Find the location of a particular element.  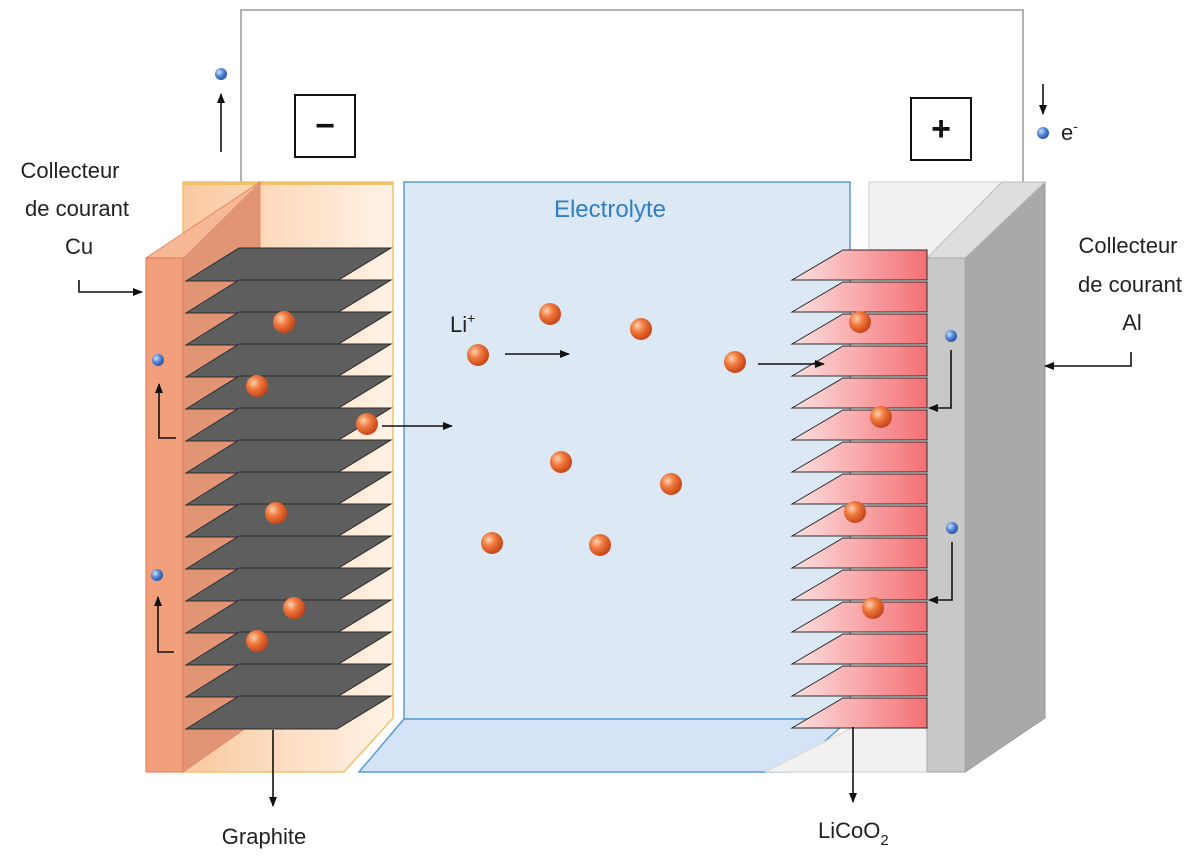

electron-label: e- is located at coordinates (1069, 131).